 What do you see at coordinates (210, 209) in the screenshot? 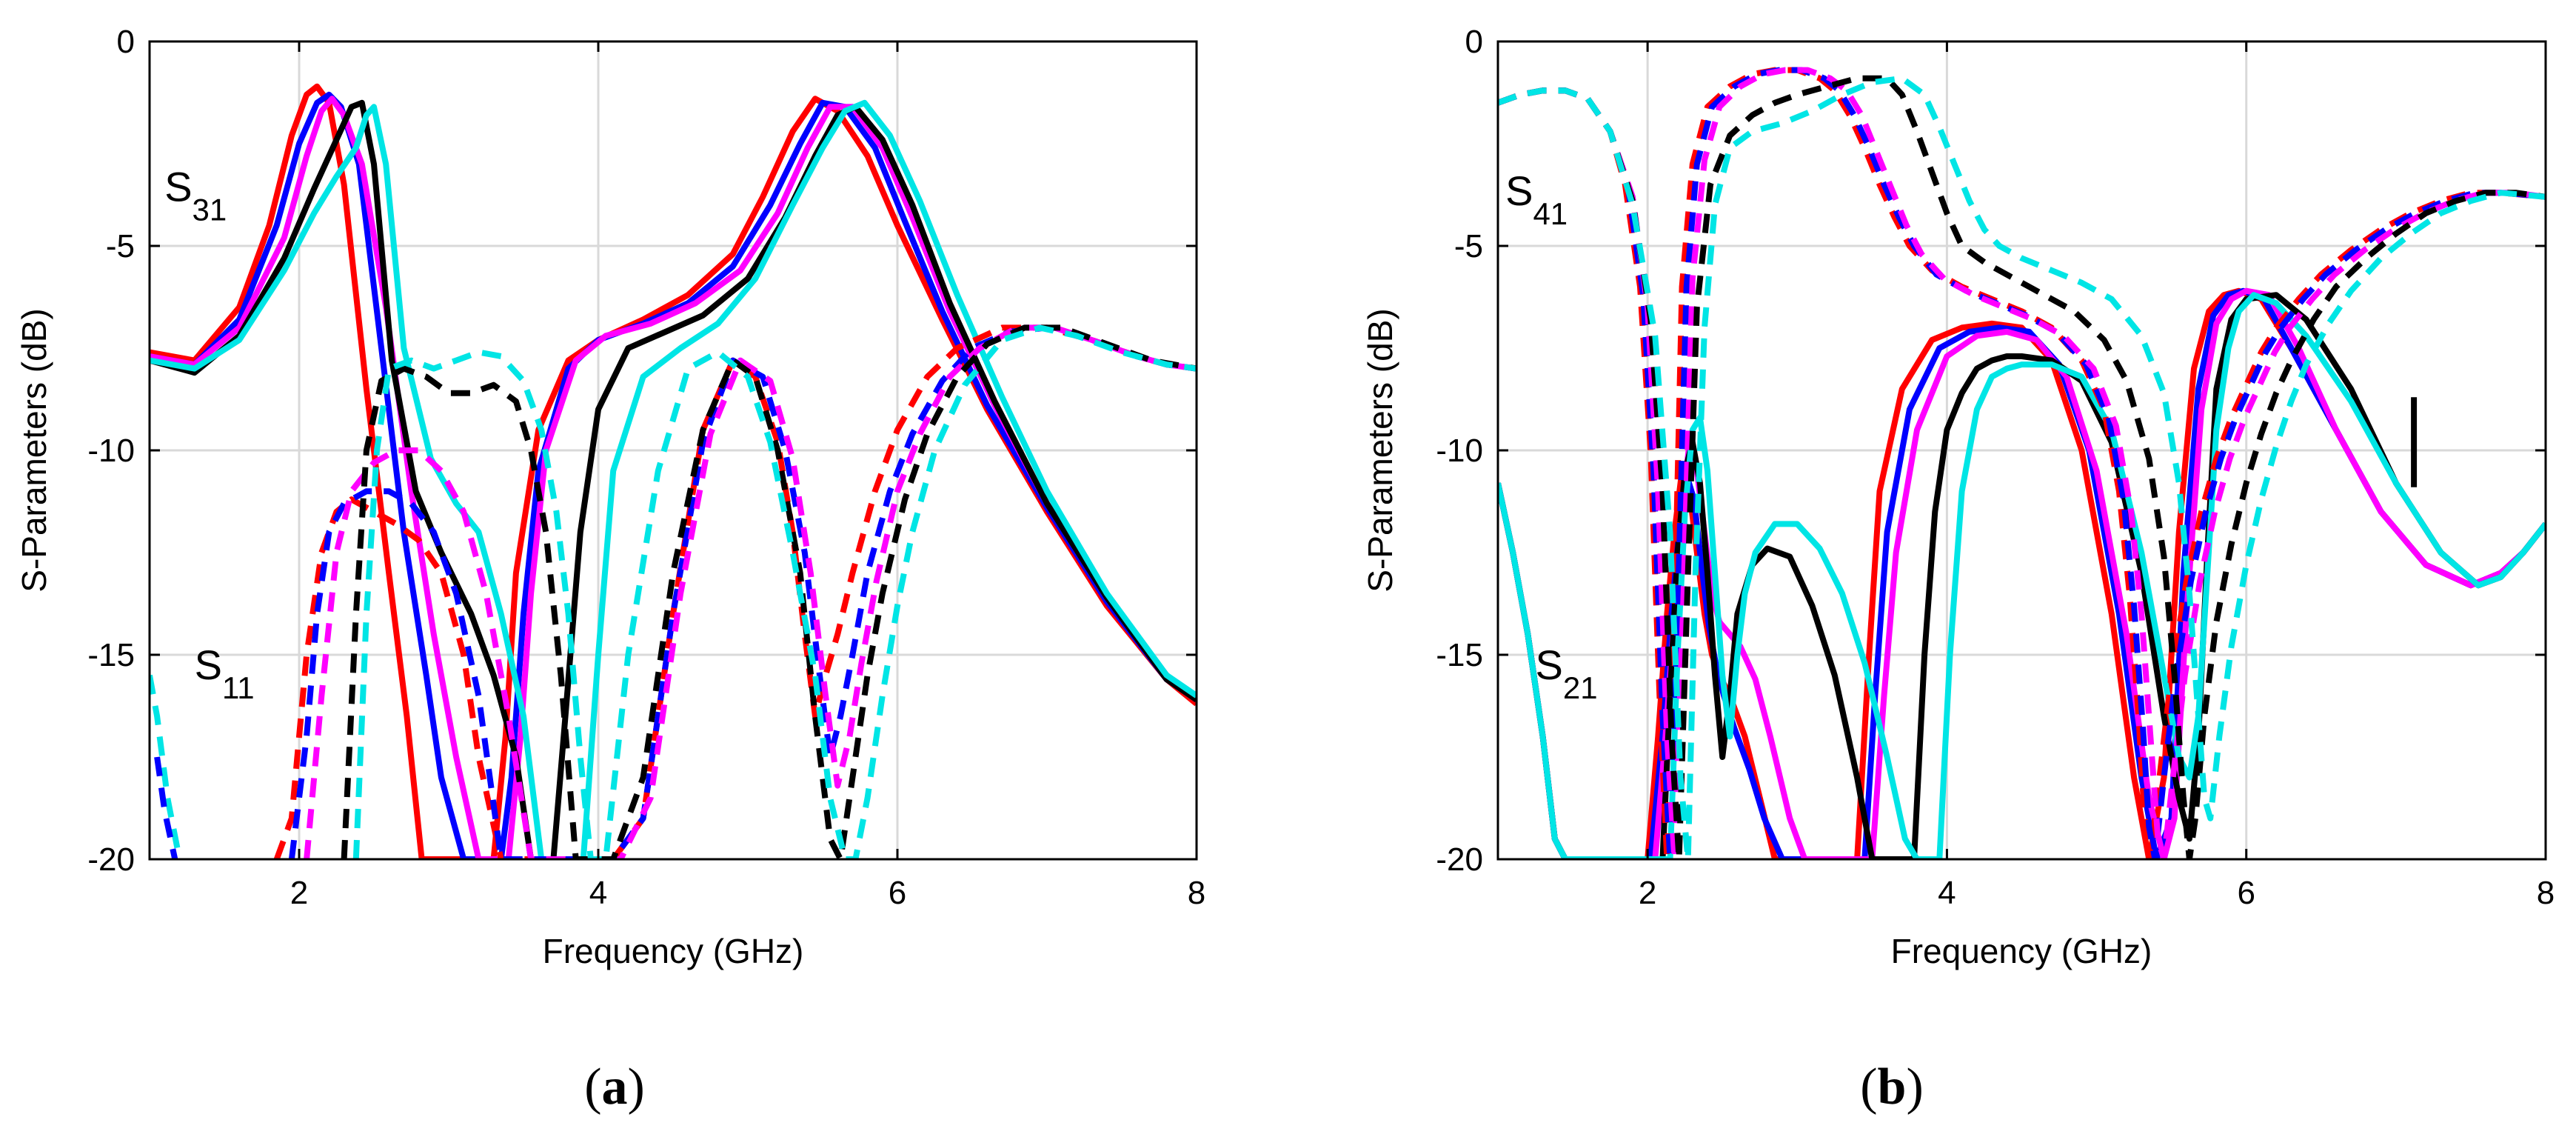
I see `annotation-subscript: 31` at bounding box center [210, 209].